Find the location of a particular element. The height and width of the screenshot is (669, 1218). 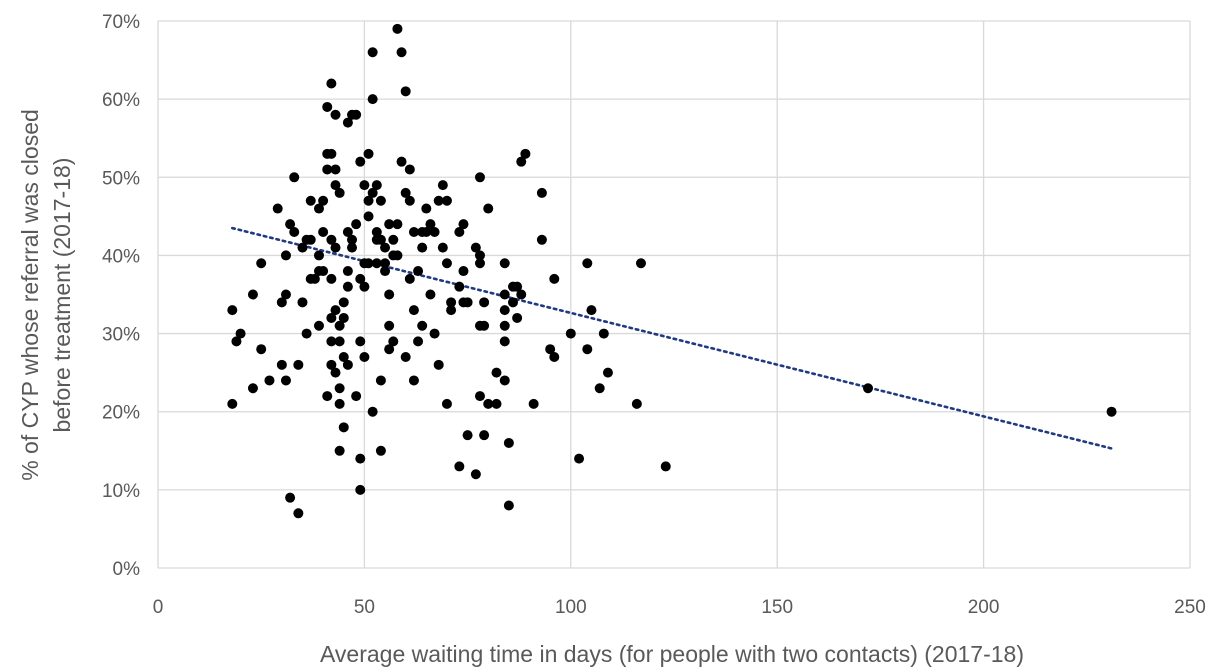

y-tick-label: 20% is located at coordinates (121, 413).